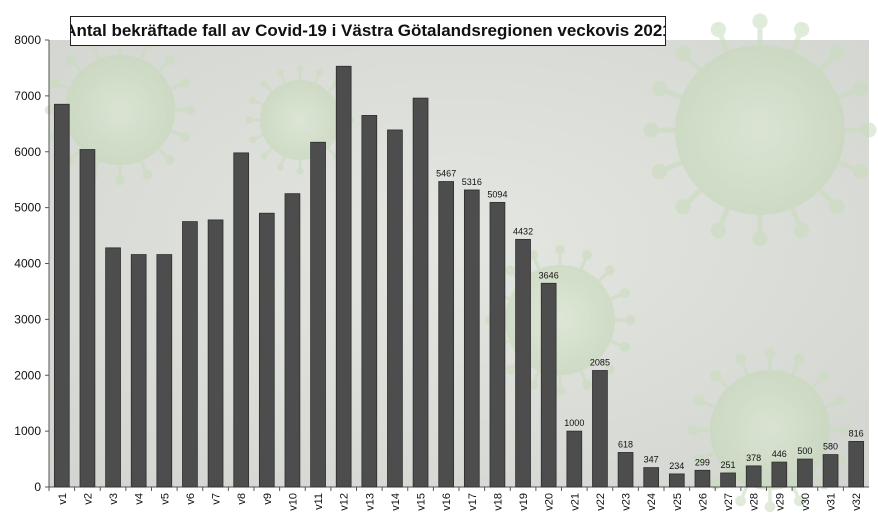 The width and height of the screenshot is (878, 529). What do you see at coordinates (651, 460) in the screenshot?
I see `data-label-v24: 347` at bounding box center [651, 460].